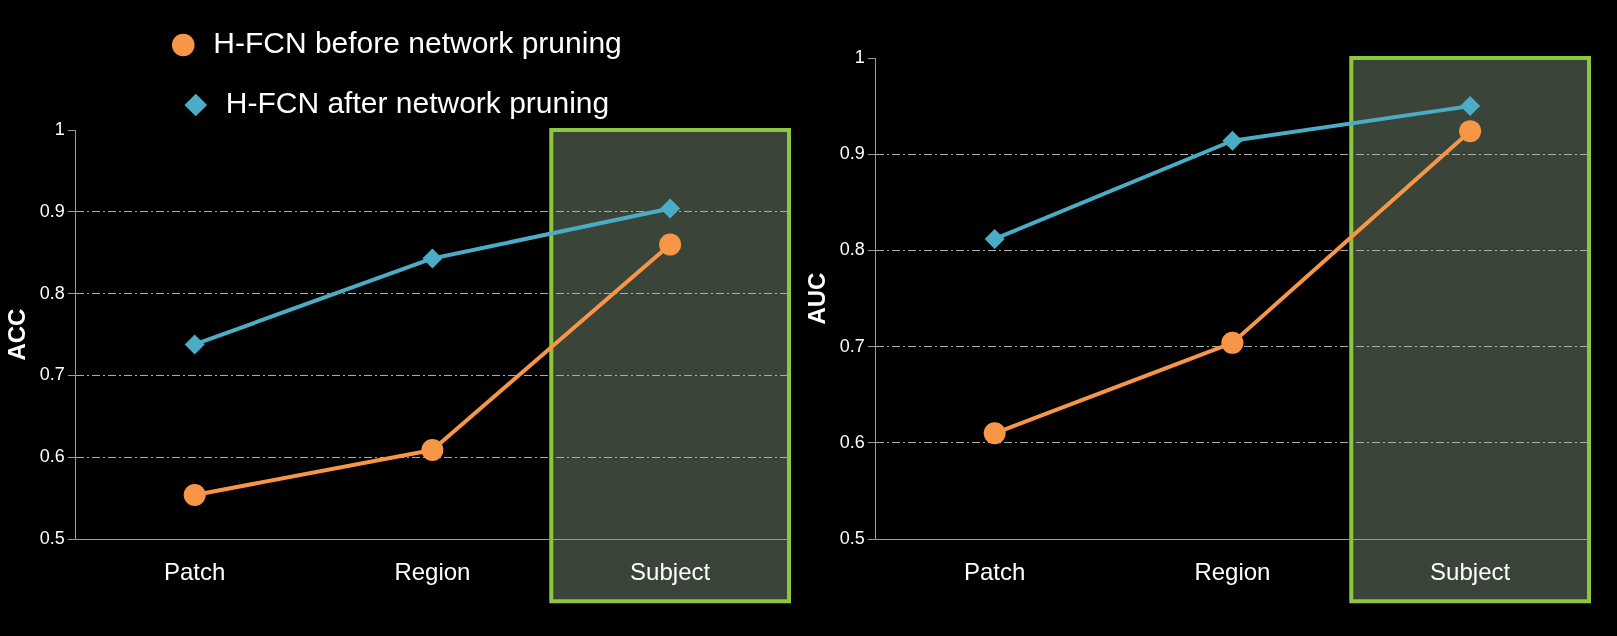 Image resolution: width=1617 pixels, height=636 pixels. What do you see at coordinates (417, 103) in the screenshot?
I see `legend-label: H-FCN after network pruning` at bounding box center [417, 103].